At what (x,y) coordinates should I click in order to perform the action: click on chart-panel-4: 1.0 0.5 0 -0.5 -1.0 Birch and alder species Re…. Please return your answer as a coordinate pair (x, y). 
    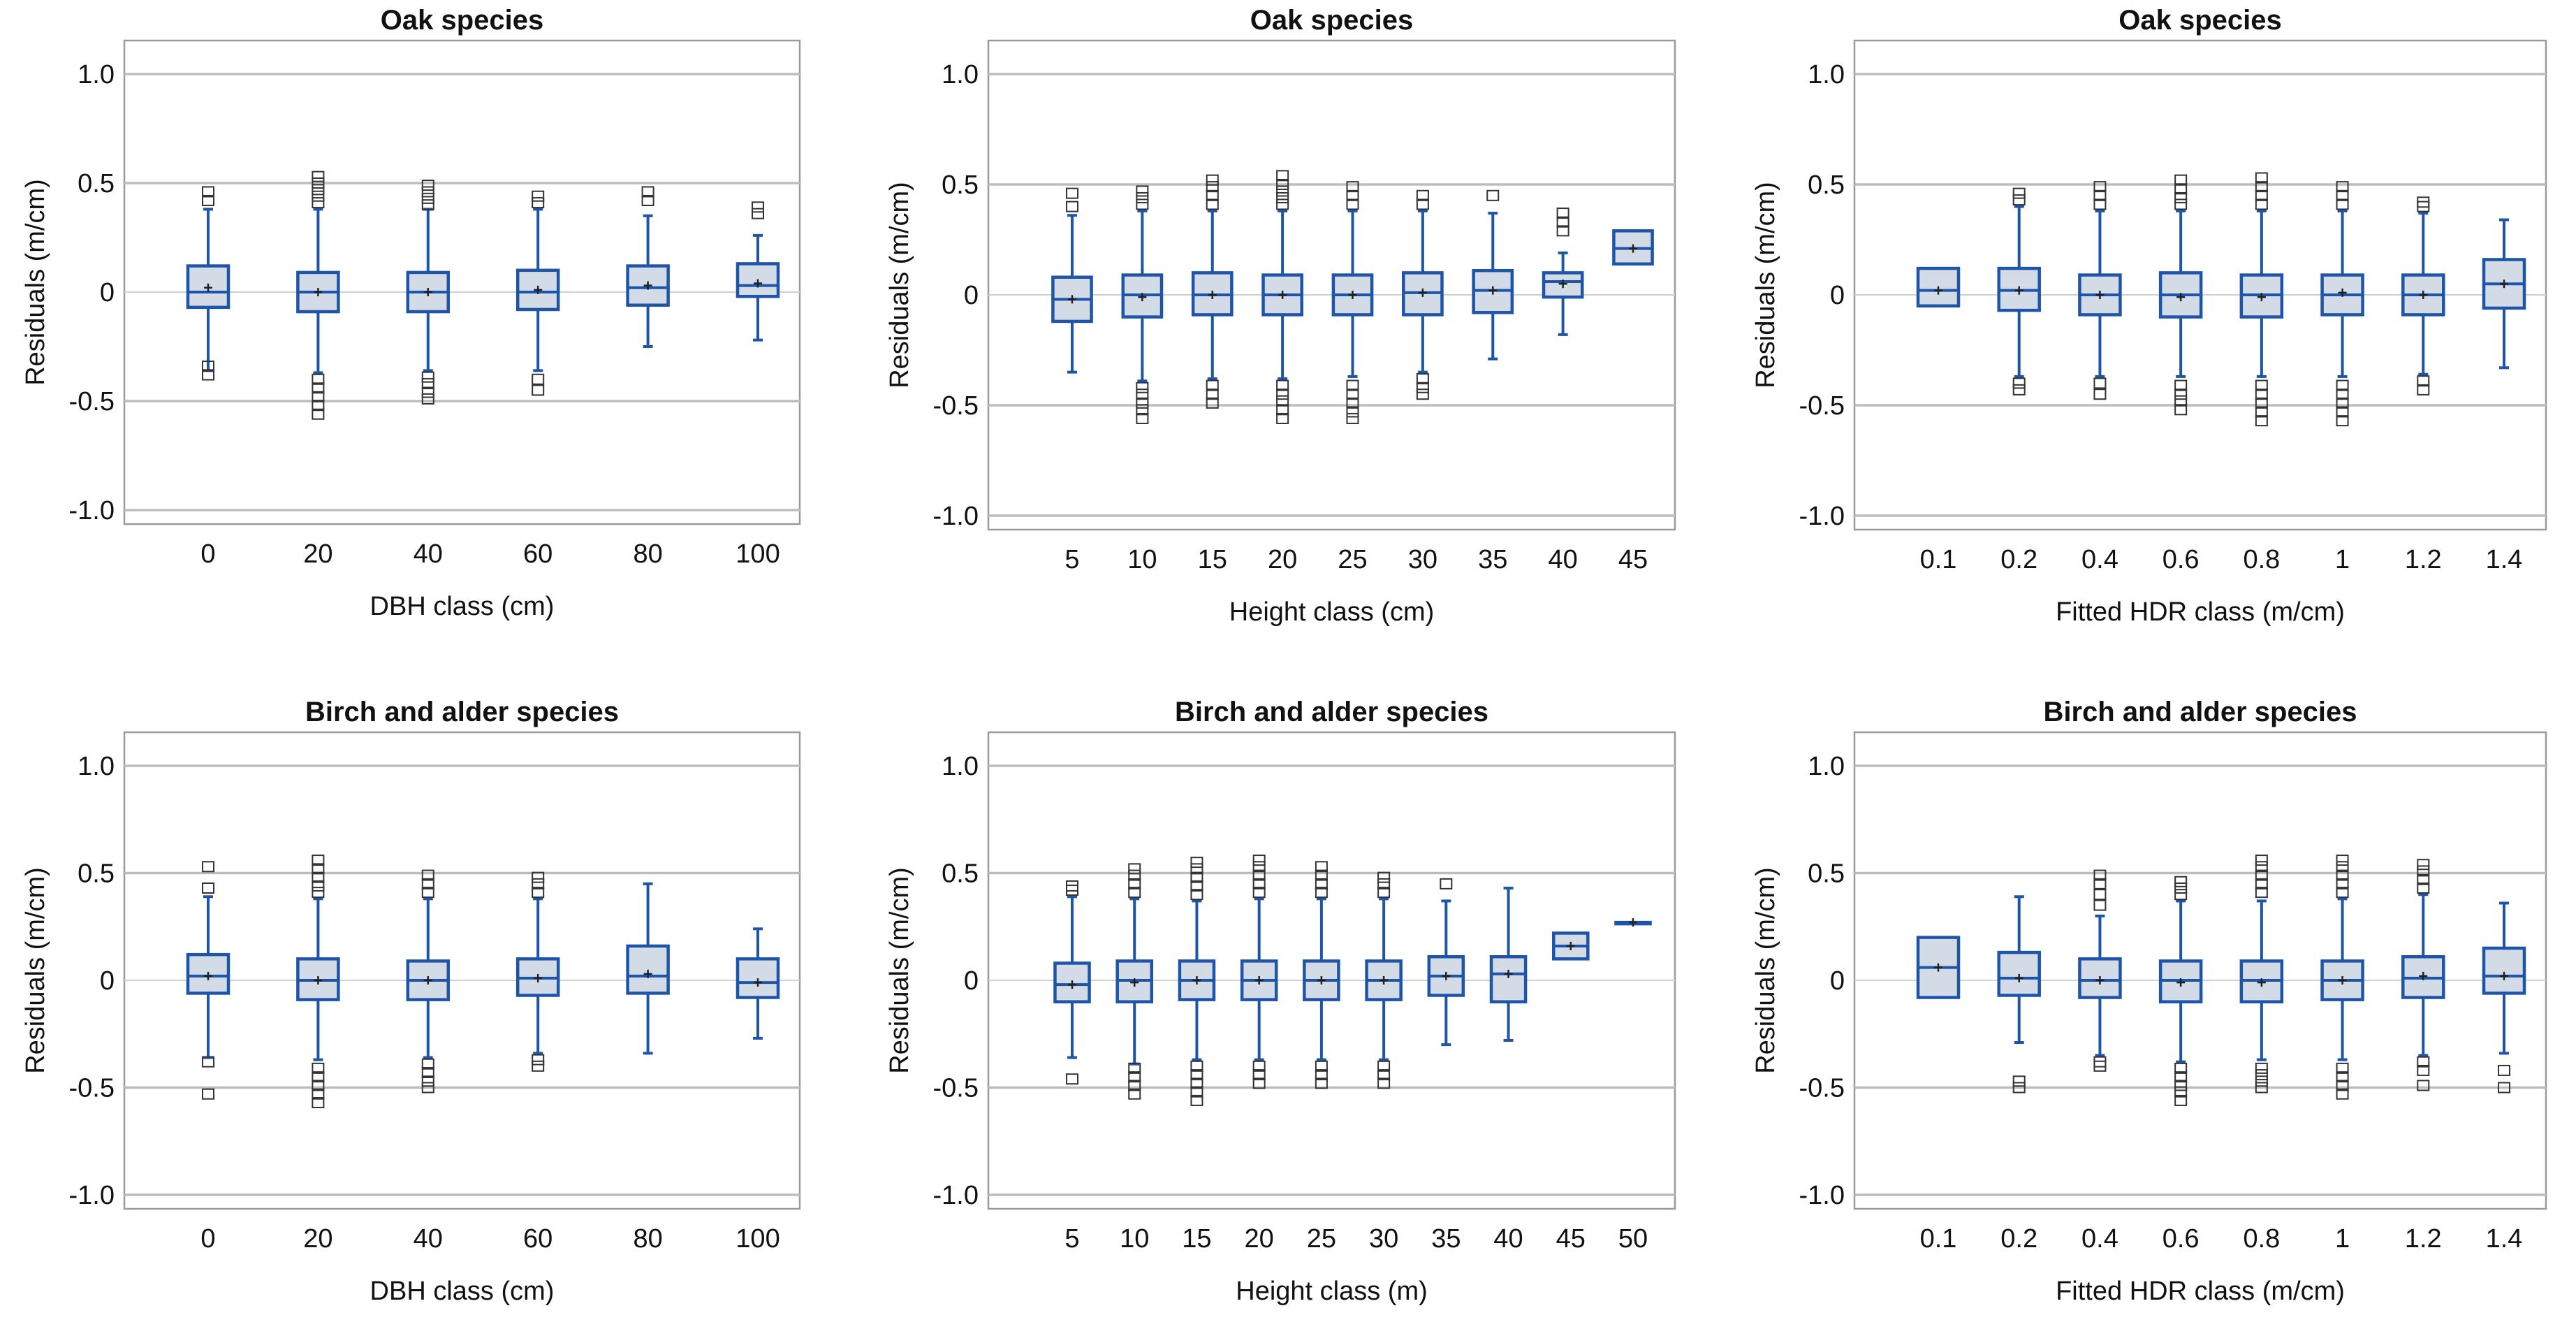
    Looking at the image, I should click on (411, 1001).